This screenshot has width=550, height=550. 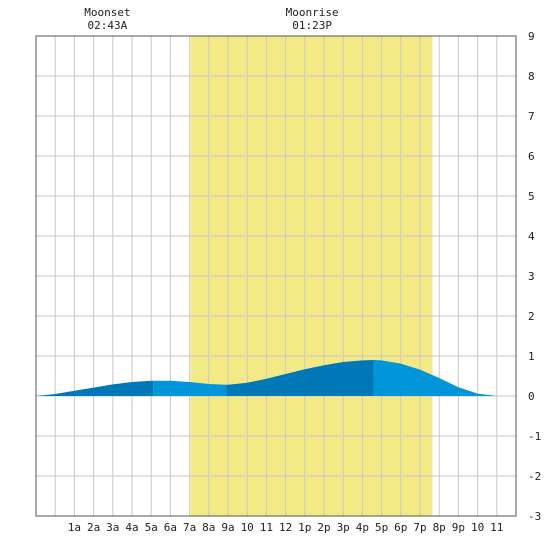 I want to click on x-tick-label: 5p, so click(x=381, y=527).